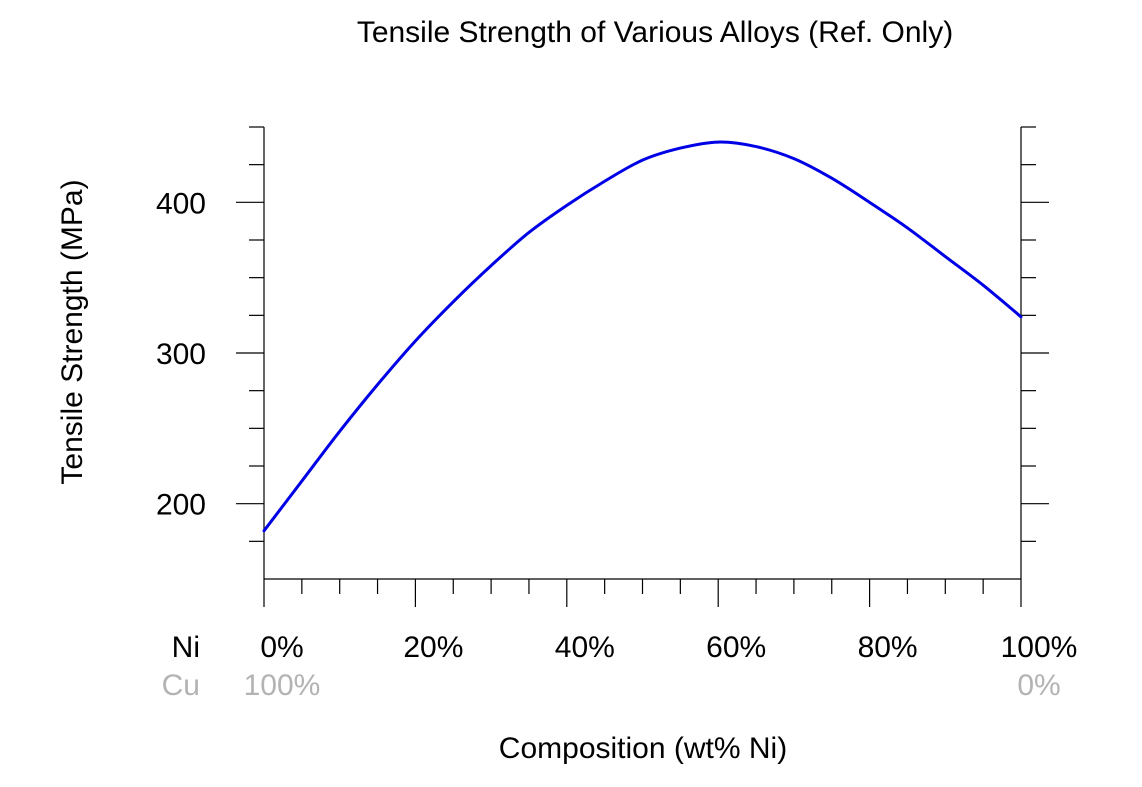 The height and width of the screenshot is (787, 1142). What do you see at coordinates (736, 647) in the screenshot?
I see `x-tick-label-ni: 60%` at bounding box center [736, 647].